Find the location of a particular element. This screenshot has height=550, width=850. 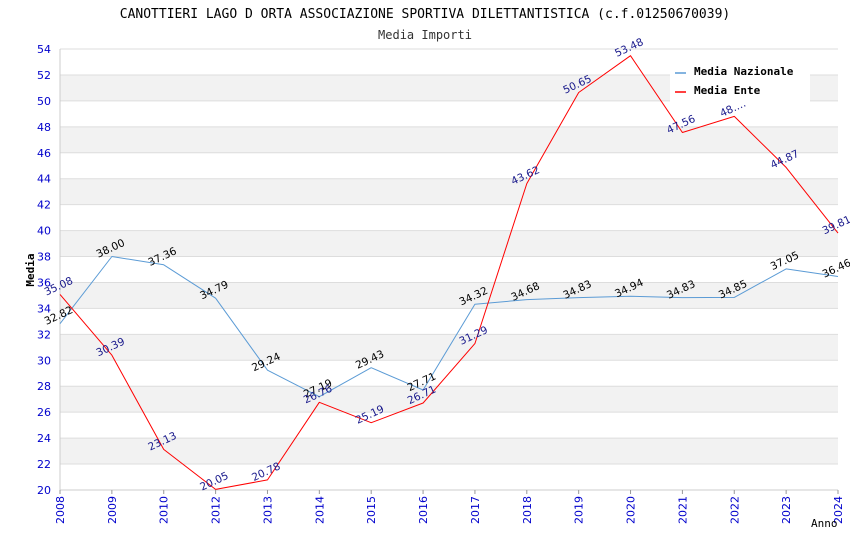

x-tick-label: 2016 is located at coordinates (423, 510).